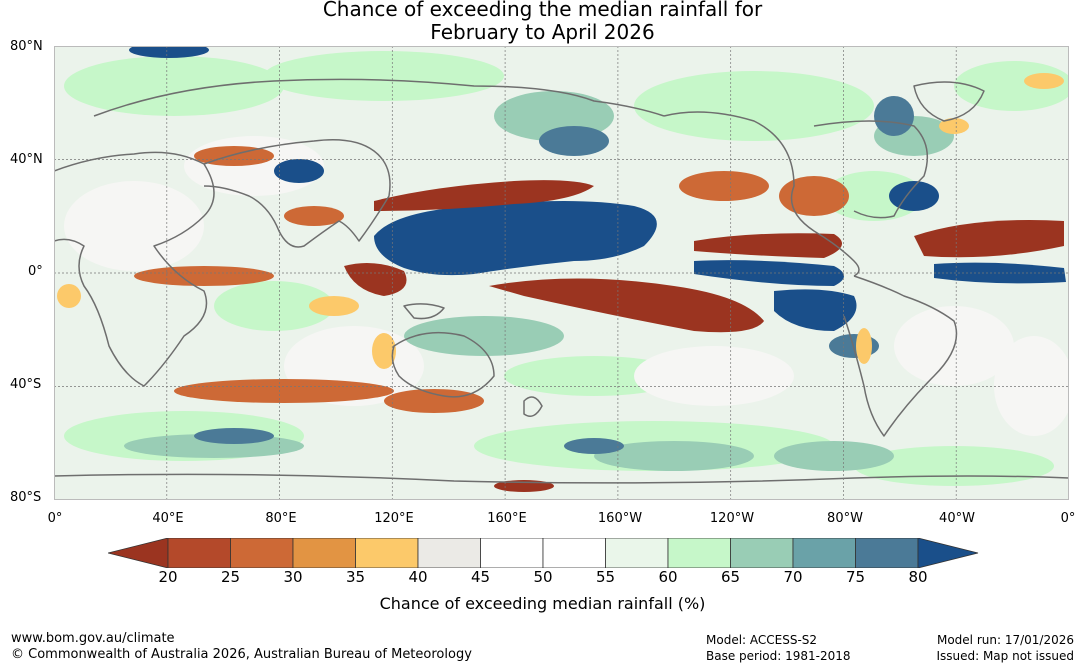  Describe the element at coordinates (855, 577) in the screenshot. I see `cb-tick-75: 75` at that location.